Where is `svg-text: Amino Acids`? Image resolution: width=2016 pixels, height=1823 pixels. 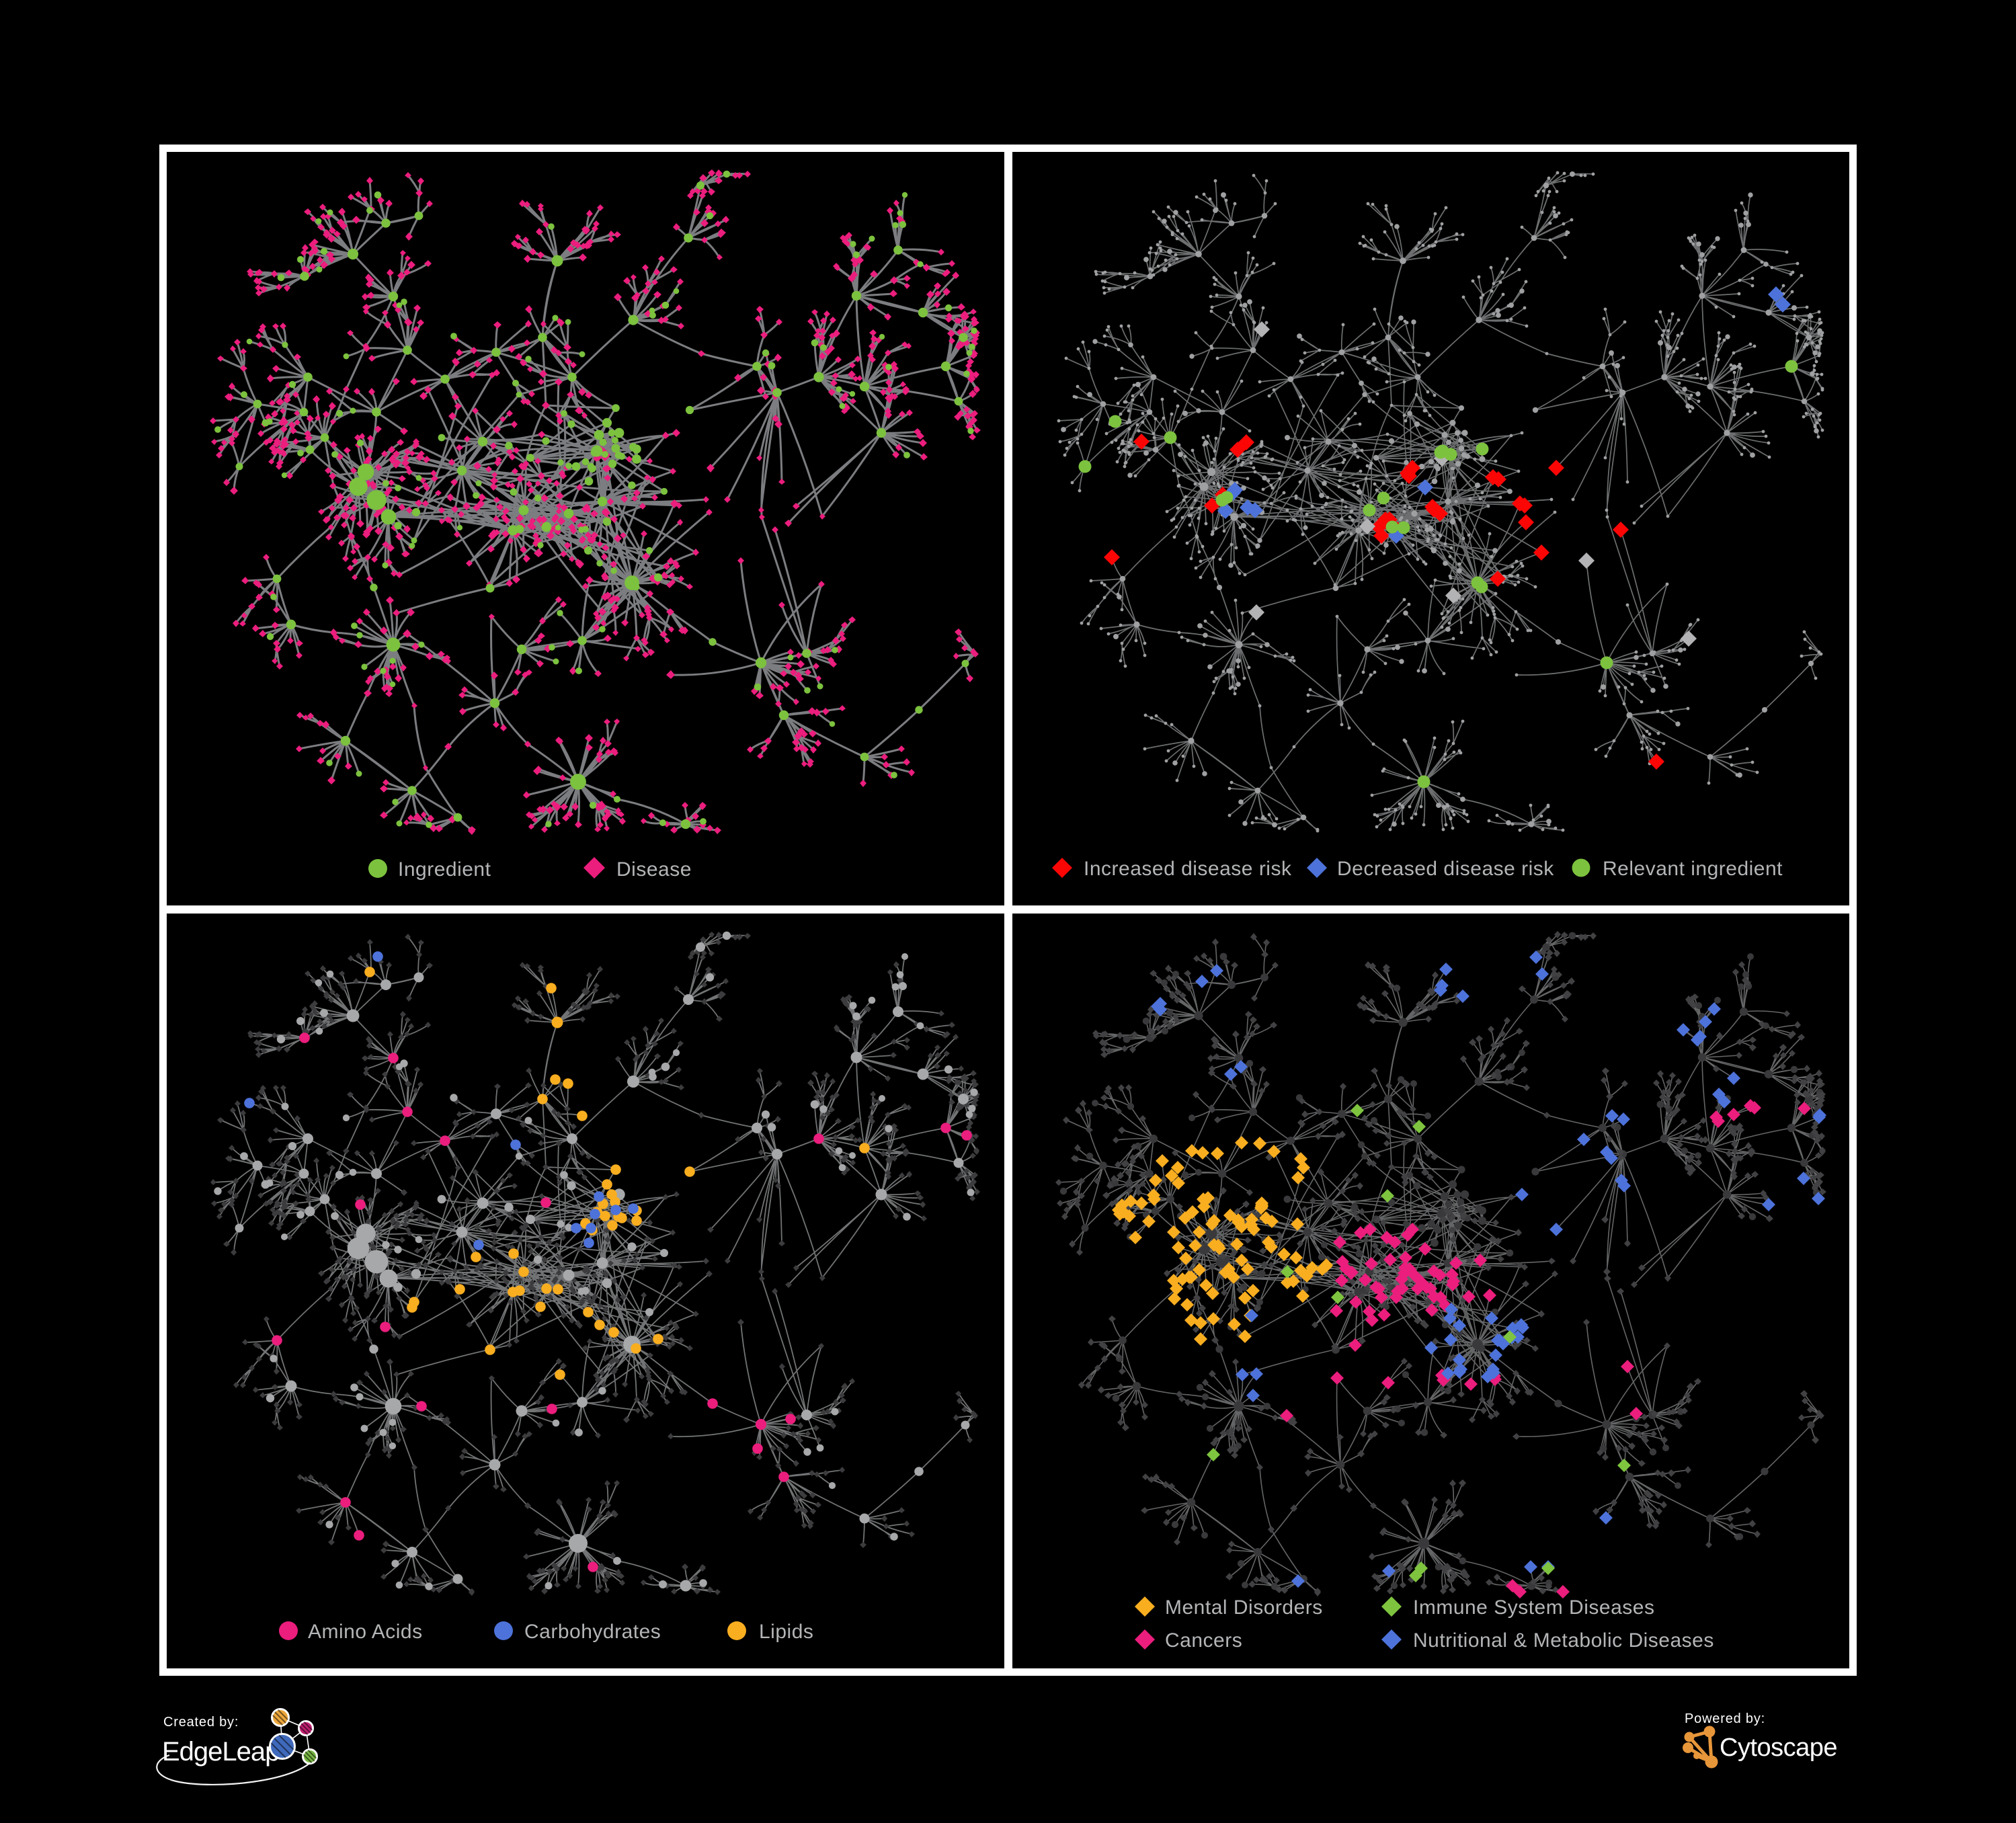
svg-text: Amino Acids is located at coordinates (365, 1632).